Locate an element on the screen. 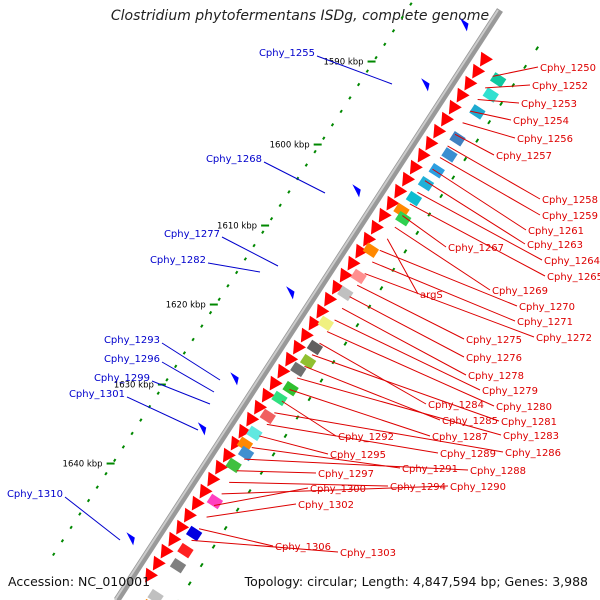 The height and width of the screenshot is (600, 600). reverse-gene-label: Cphy_1269 is located at coordinates (520, 291).